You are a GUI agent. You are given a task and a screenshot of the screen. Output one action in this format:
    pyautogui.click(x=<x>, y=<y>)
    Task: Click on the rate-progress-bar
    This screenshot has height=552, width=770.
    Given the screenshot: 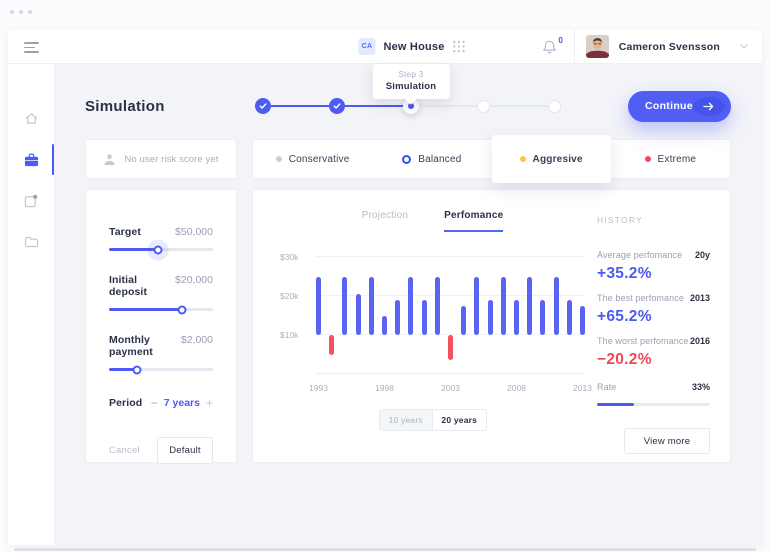 What is the action you would take?
    pyautogui.click(x=653, y=404)
    